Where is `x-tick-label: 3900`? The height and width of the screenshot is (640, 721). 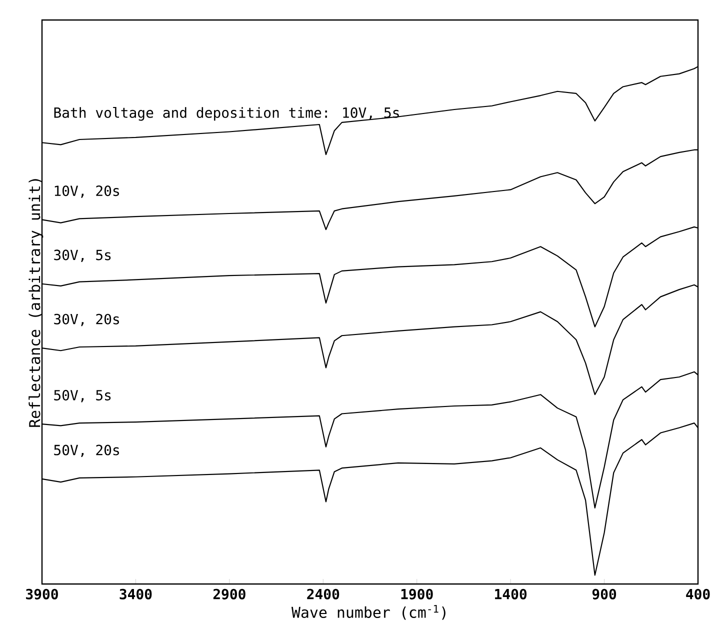
x-tick-label: 3900 is located at coordinates (42, 594).